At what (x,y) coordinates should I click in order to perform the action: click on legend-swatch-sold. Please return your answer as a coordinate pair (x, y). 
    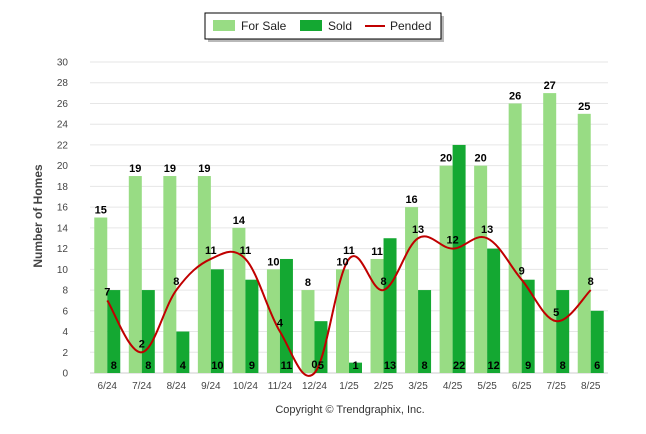
    Looking at the image, I should click on (311, 25).